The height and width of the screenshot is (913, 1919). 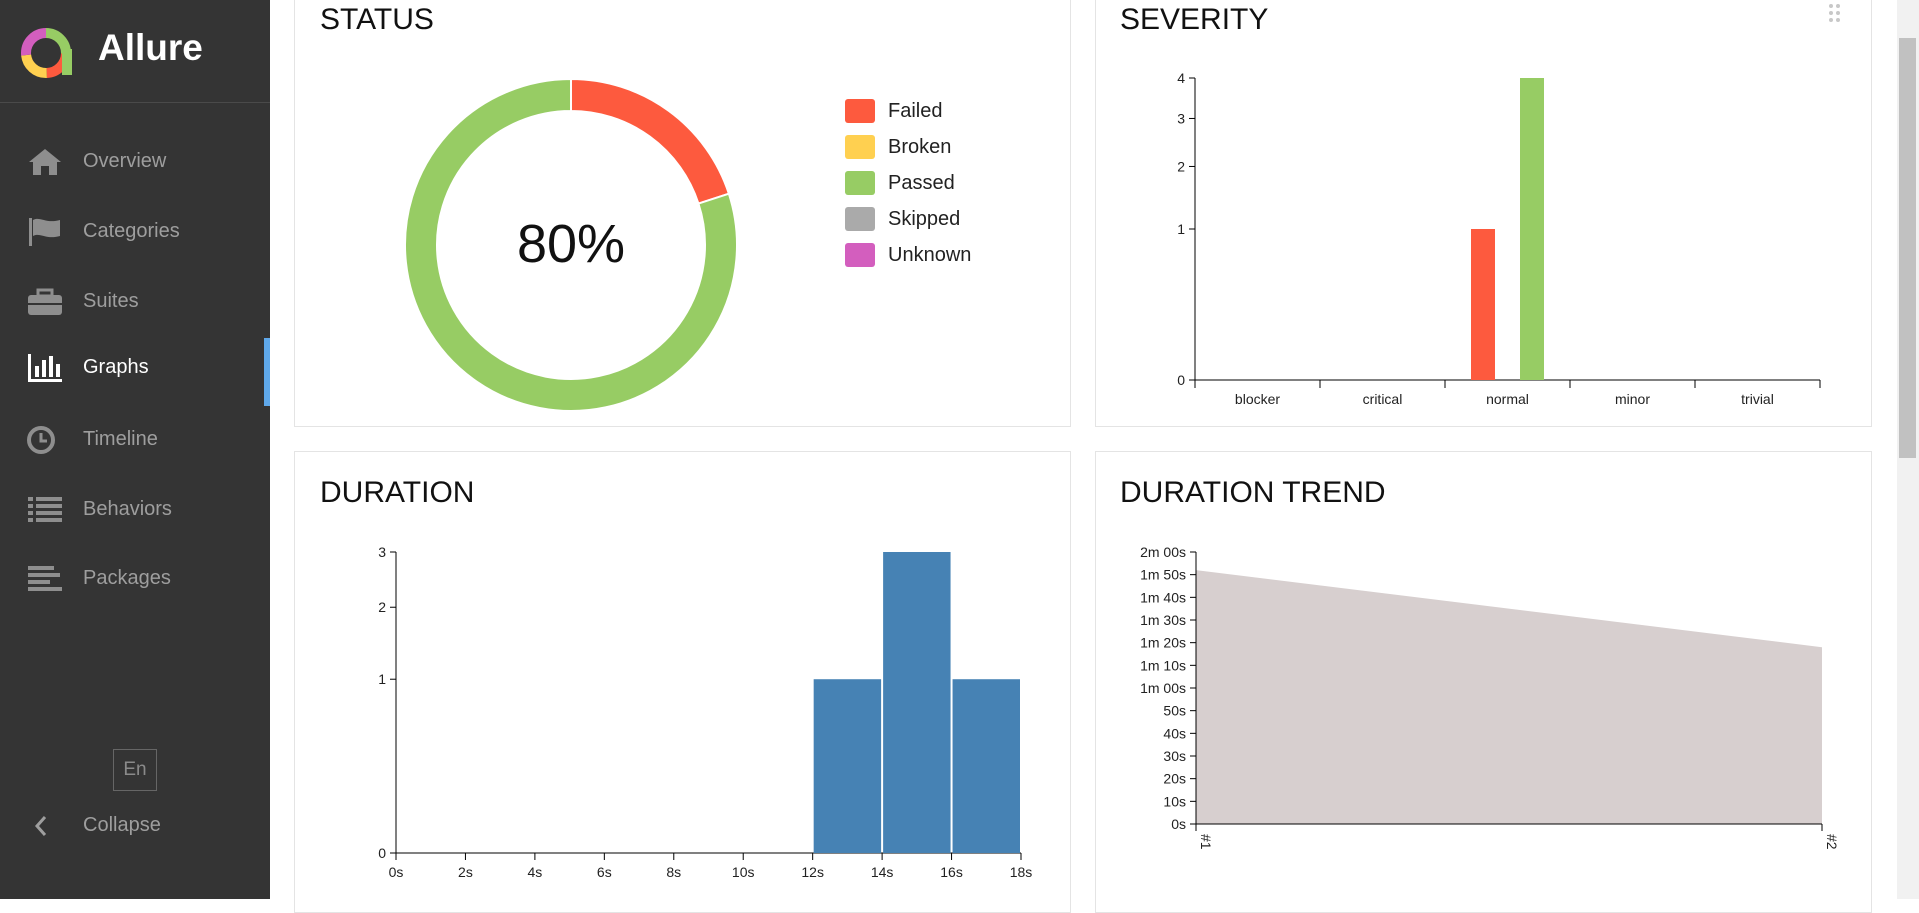 I want to click on x-tick-label: blocker, so click(x=1257, y=399).